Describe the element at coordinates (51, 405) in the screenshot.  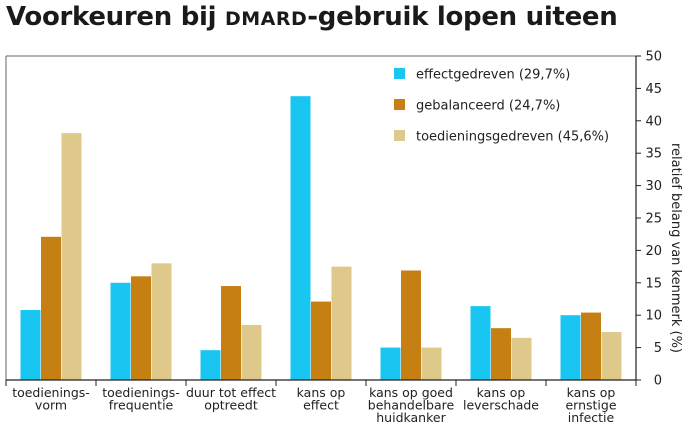
I see `x-category-label: vorm` at that location.